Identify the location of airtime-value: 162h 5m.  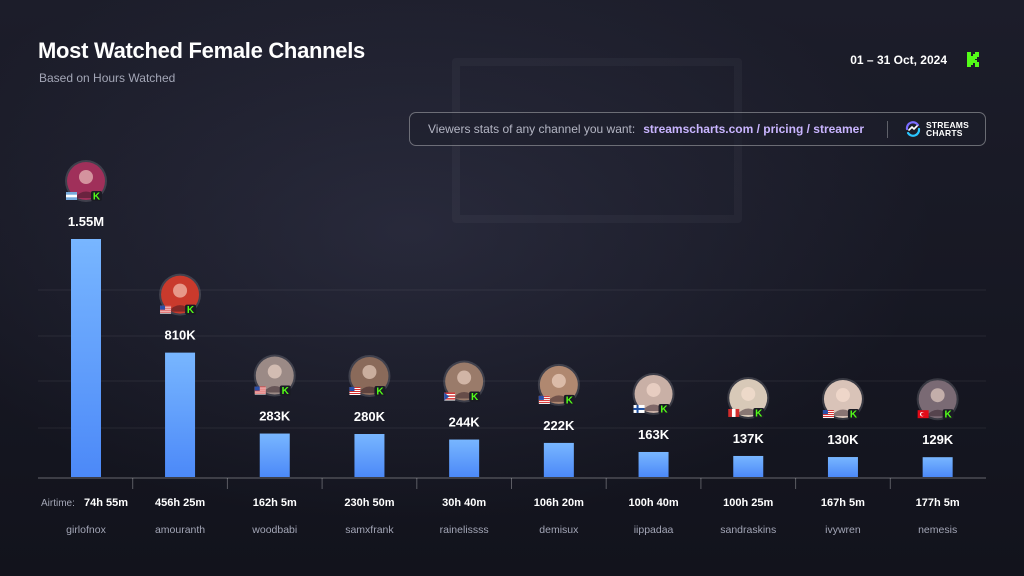
(275, 503).